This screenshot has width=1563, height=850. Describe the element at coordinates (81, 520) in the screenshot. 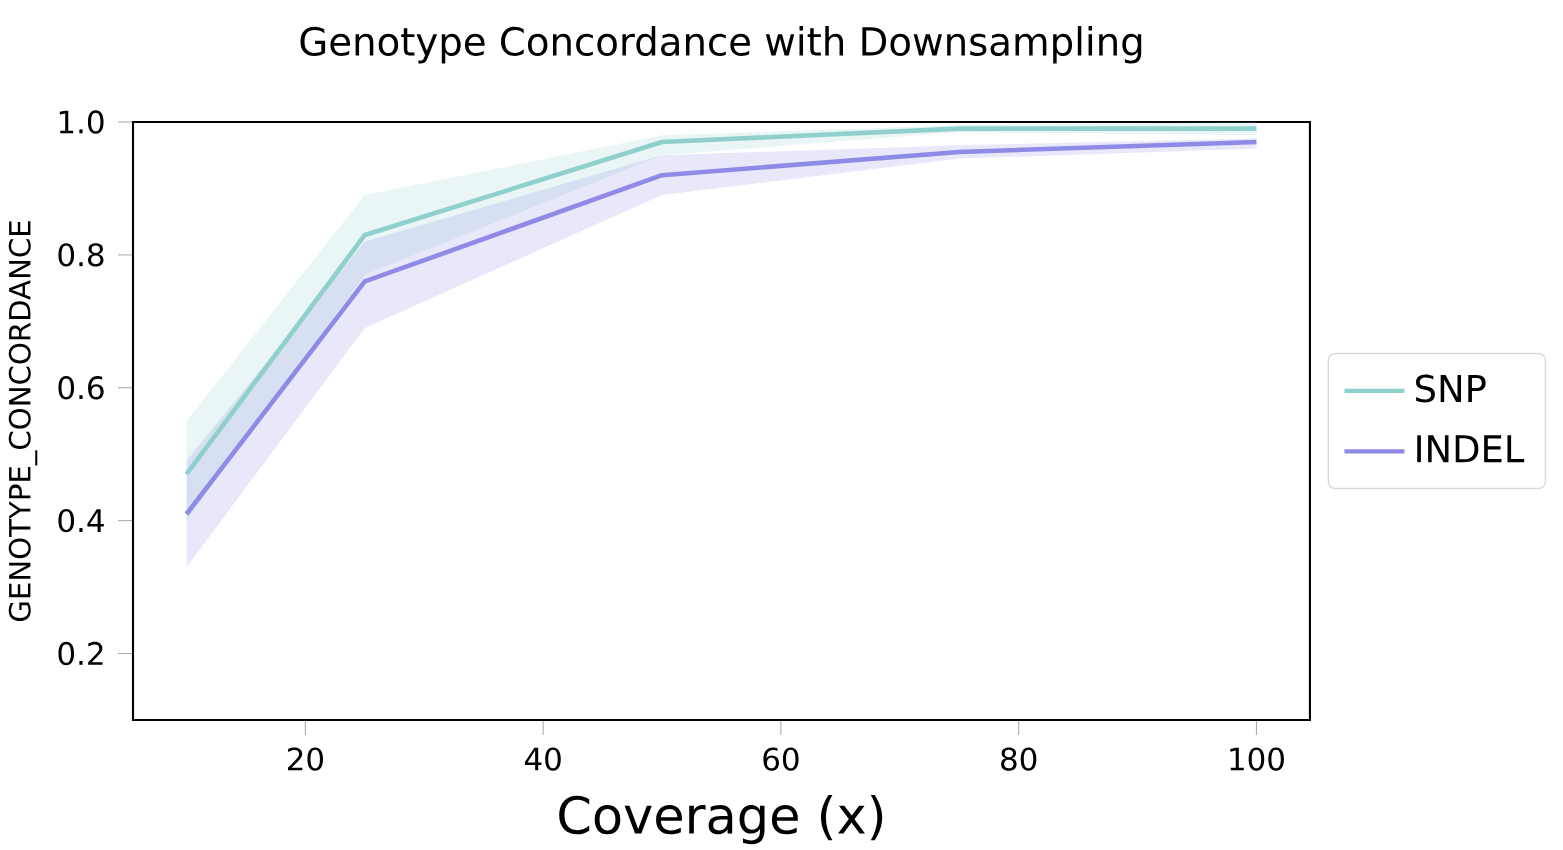

I see `y-tick-label: 0.4` at that location.